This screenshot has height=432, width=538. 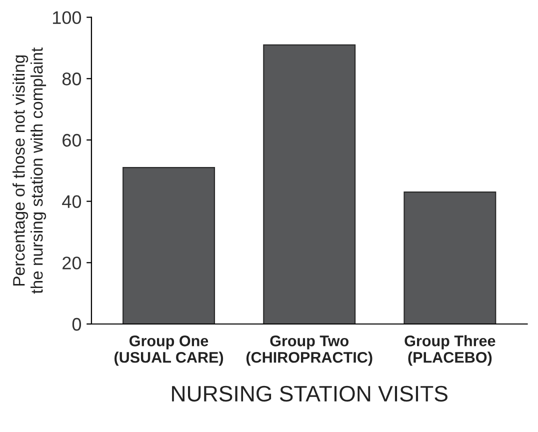 What do you see at coordinates (310, 394) in the screenshot?
I see `x-axis-title: NURSING STATION VISITS` at bounding box center [310, 394].